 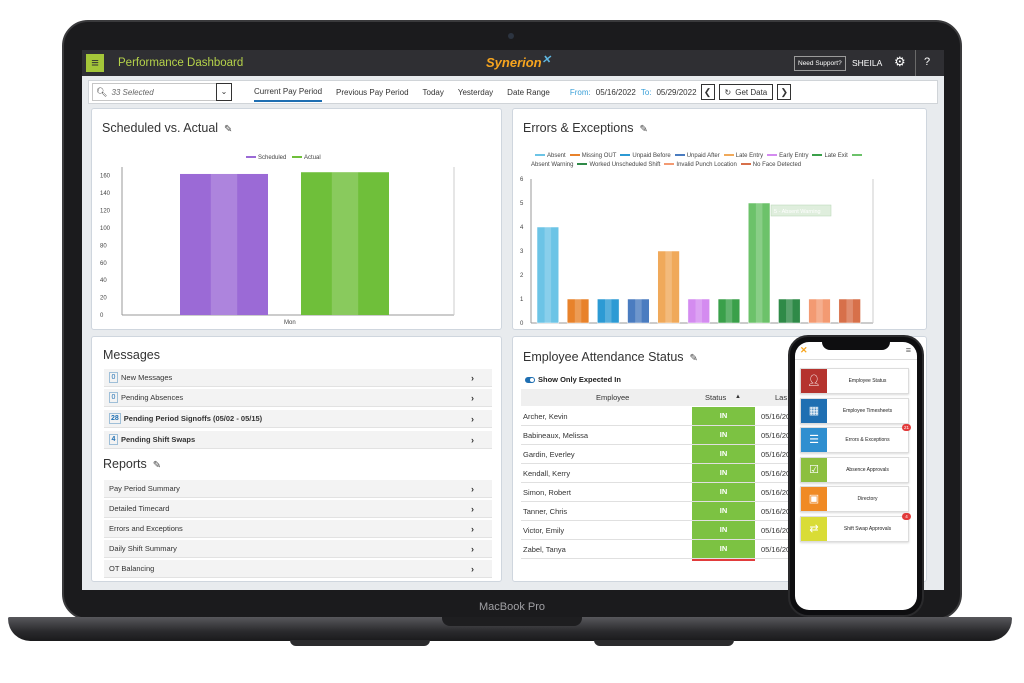 What do you see at coordinates (298, 569) in the screenshot?
I see `report-ot-balancing: OT Balancing ›` at bounding box center [298, 569].